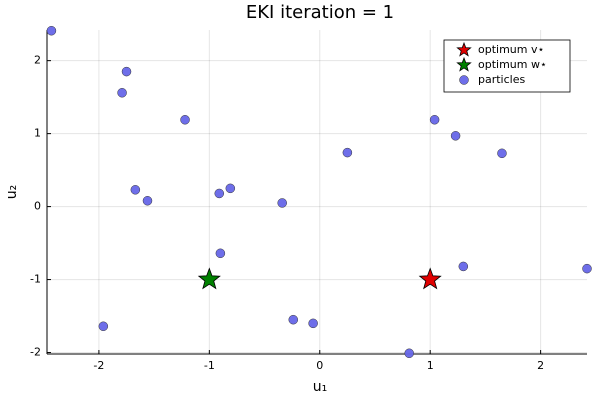  What do you see at coordinates (512, 64) in the screenshot?
I see `legend-label: optimum w⋆` at bounding box center [512, 64].